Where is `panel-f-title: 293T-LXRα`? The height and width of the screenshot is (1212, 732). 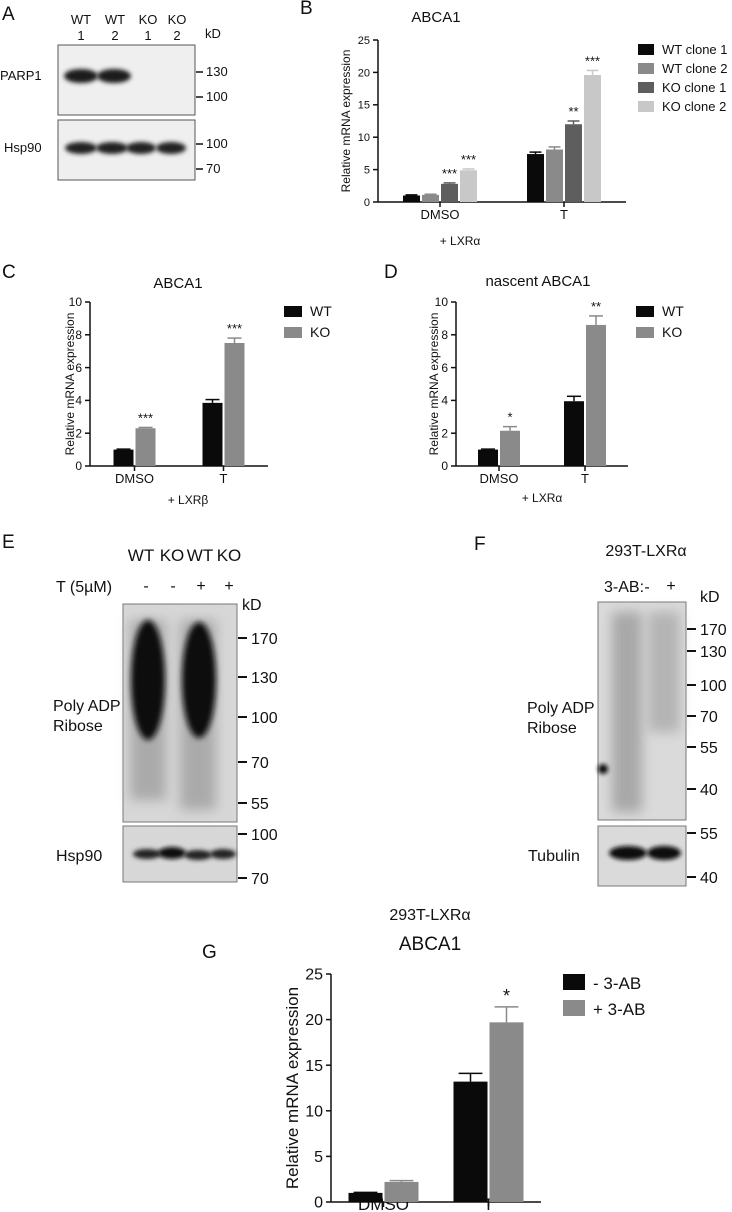 panel-f-title: 293T-LXRα is located at coordinates (645, 551).